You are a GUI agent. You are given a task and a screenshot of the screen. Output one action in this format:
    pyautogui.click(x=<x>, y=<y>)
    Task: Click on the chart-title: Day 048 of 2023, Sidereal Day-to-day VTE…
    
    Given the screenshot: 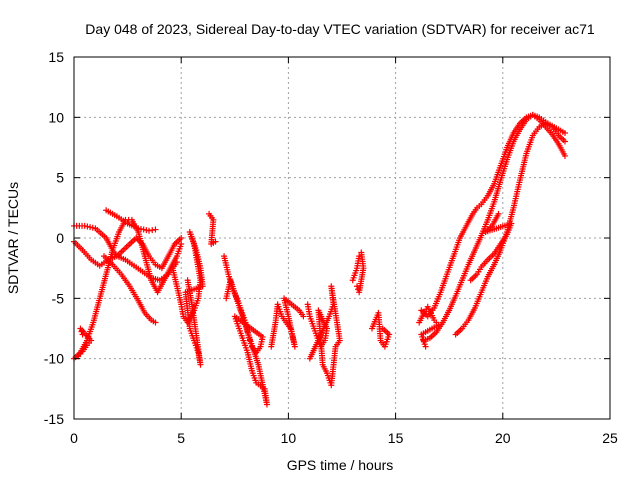 What is the action you would take?
    pyautogui.click(x=340, y=29)
    